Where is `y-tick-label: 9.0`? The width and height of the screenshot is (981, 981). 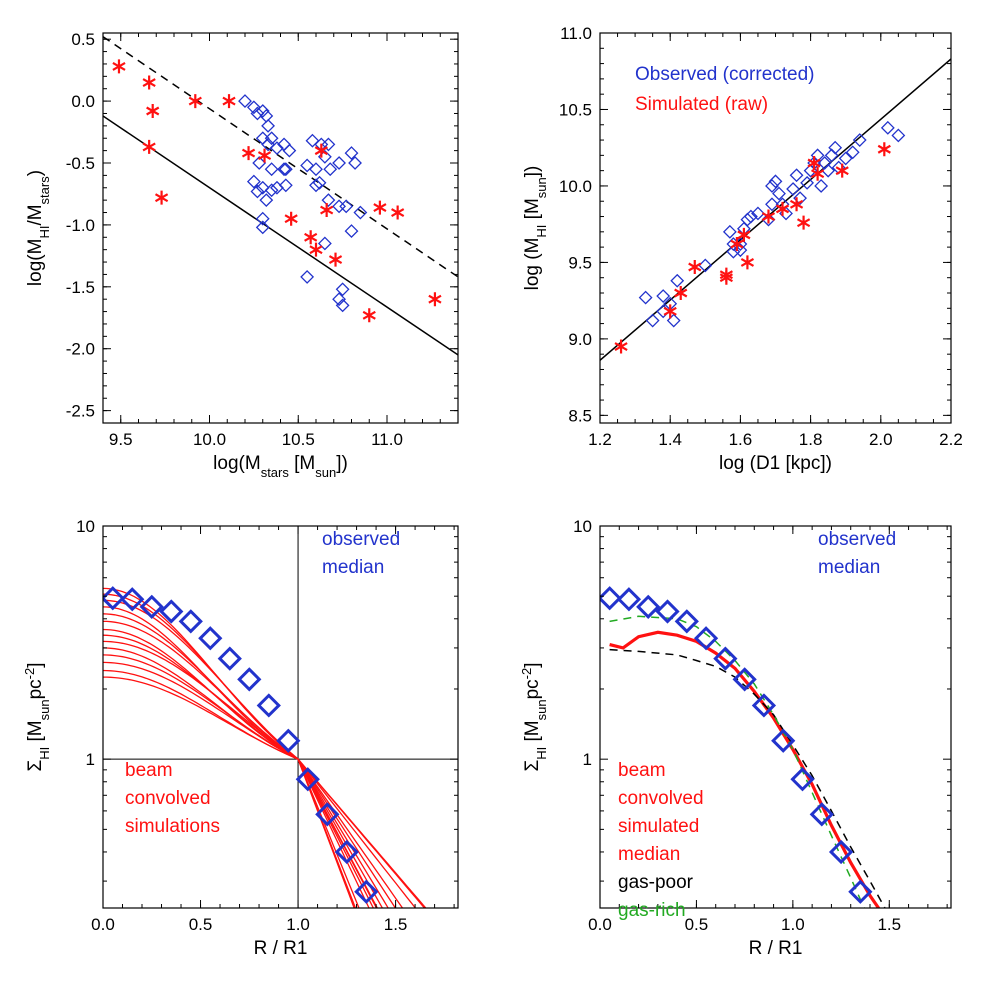
y-tick-label: 9.0 is located at coordinates (580, 339).